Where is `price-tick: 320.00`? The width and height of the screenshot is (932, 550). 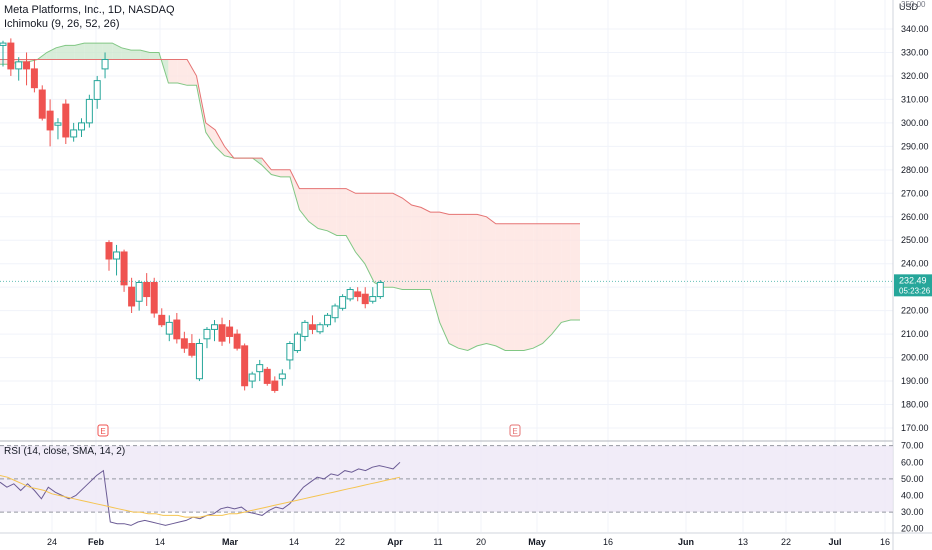
price-tick: 320.00 is located at coordinates (915, 76).